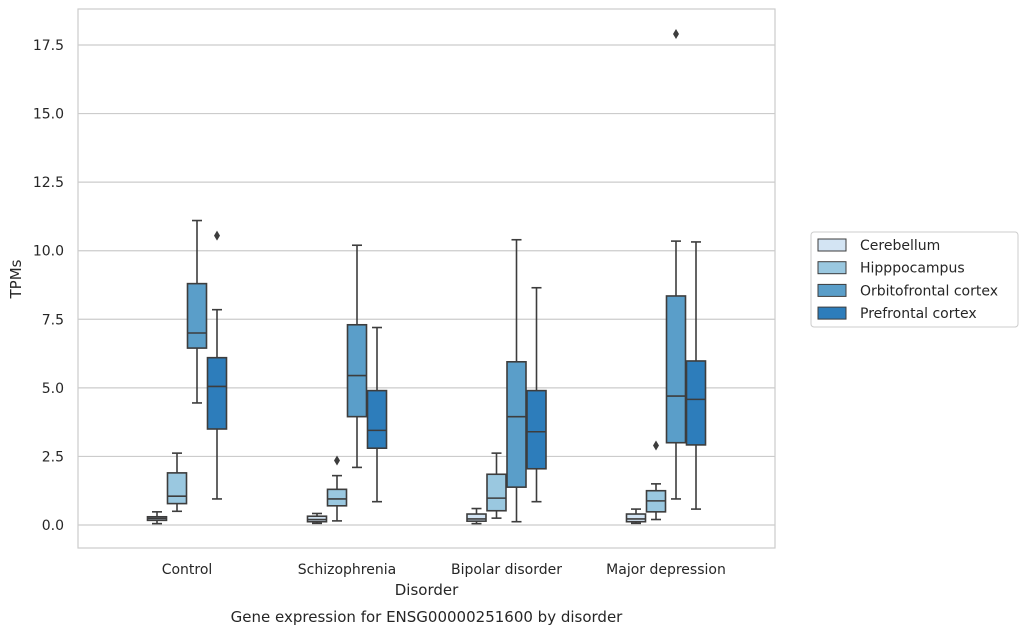 This screenshot has height=634, width=1027. Describe the element at coordinates (53, 389) in the screenshot. I see `y-tick-label: 5.0` at that location.